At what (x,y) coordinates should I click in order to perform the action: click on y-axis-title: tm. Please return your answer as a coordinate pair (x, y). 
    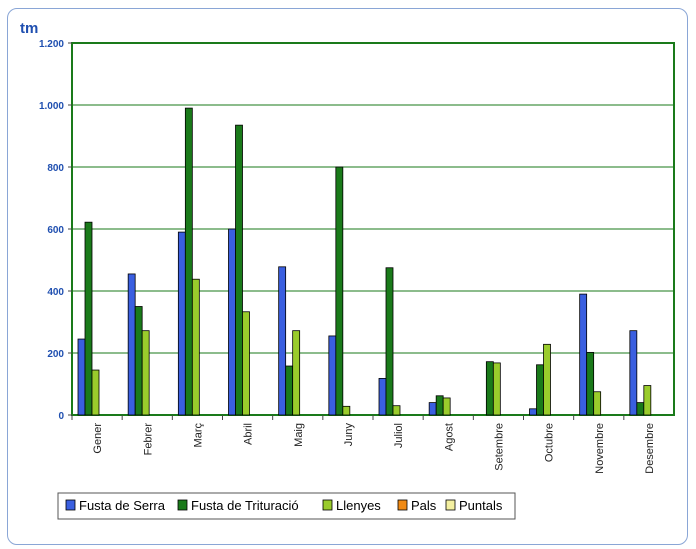
    Looking at the image, I should click on (29, 28).